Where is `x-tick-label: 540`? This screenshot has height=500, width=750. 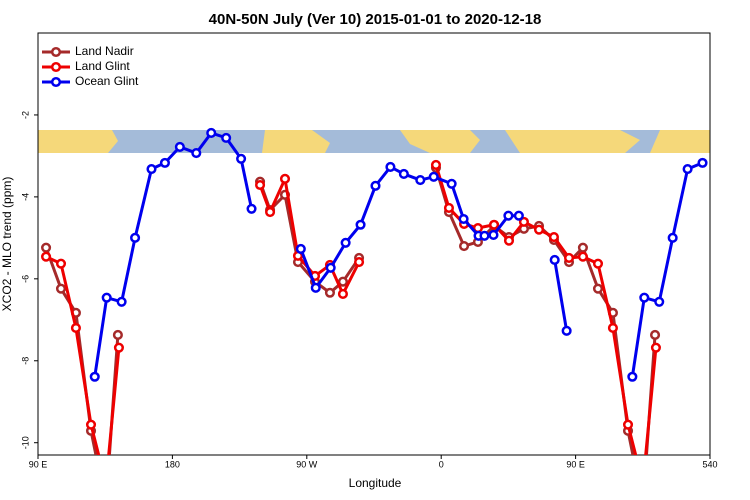 x-tick-label: 540 is located at coordinates (709, 464).